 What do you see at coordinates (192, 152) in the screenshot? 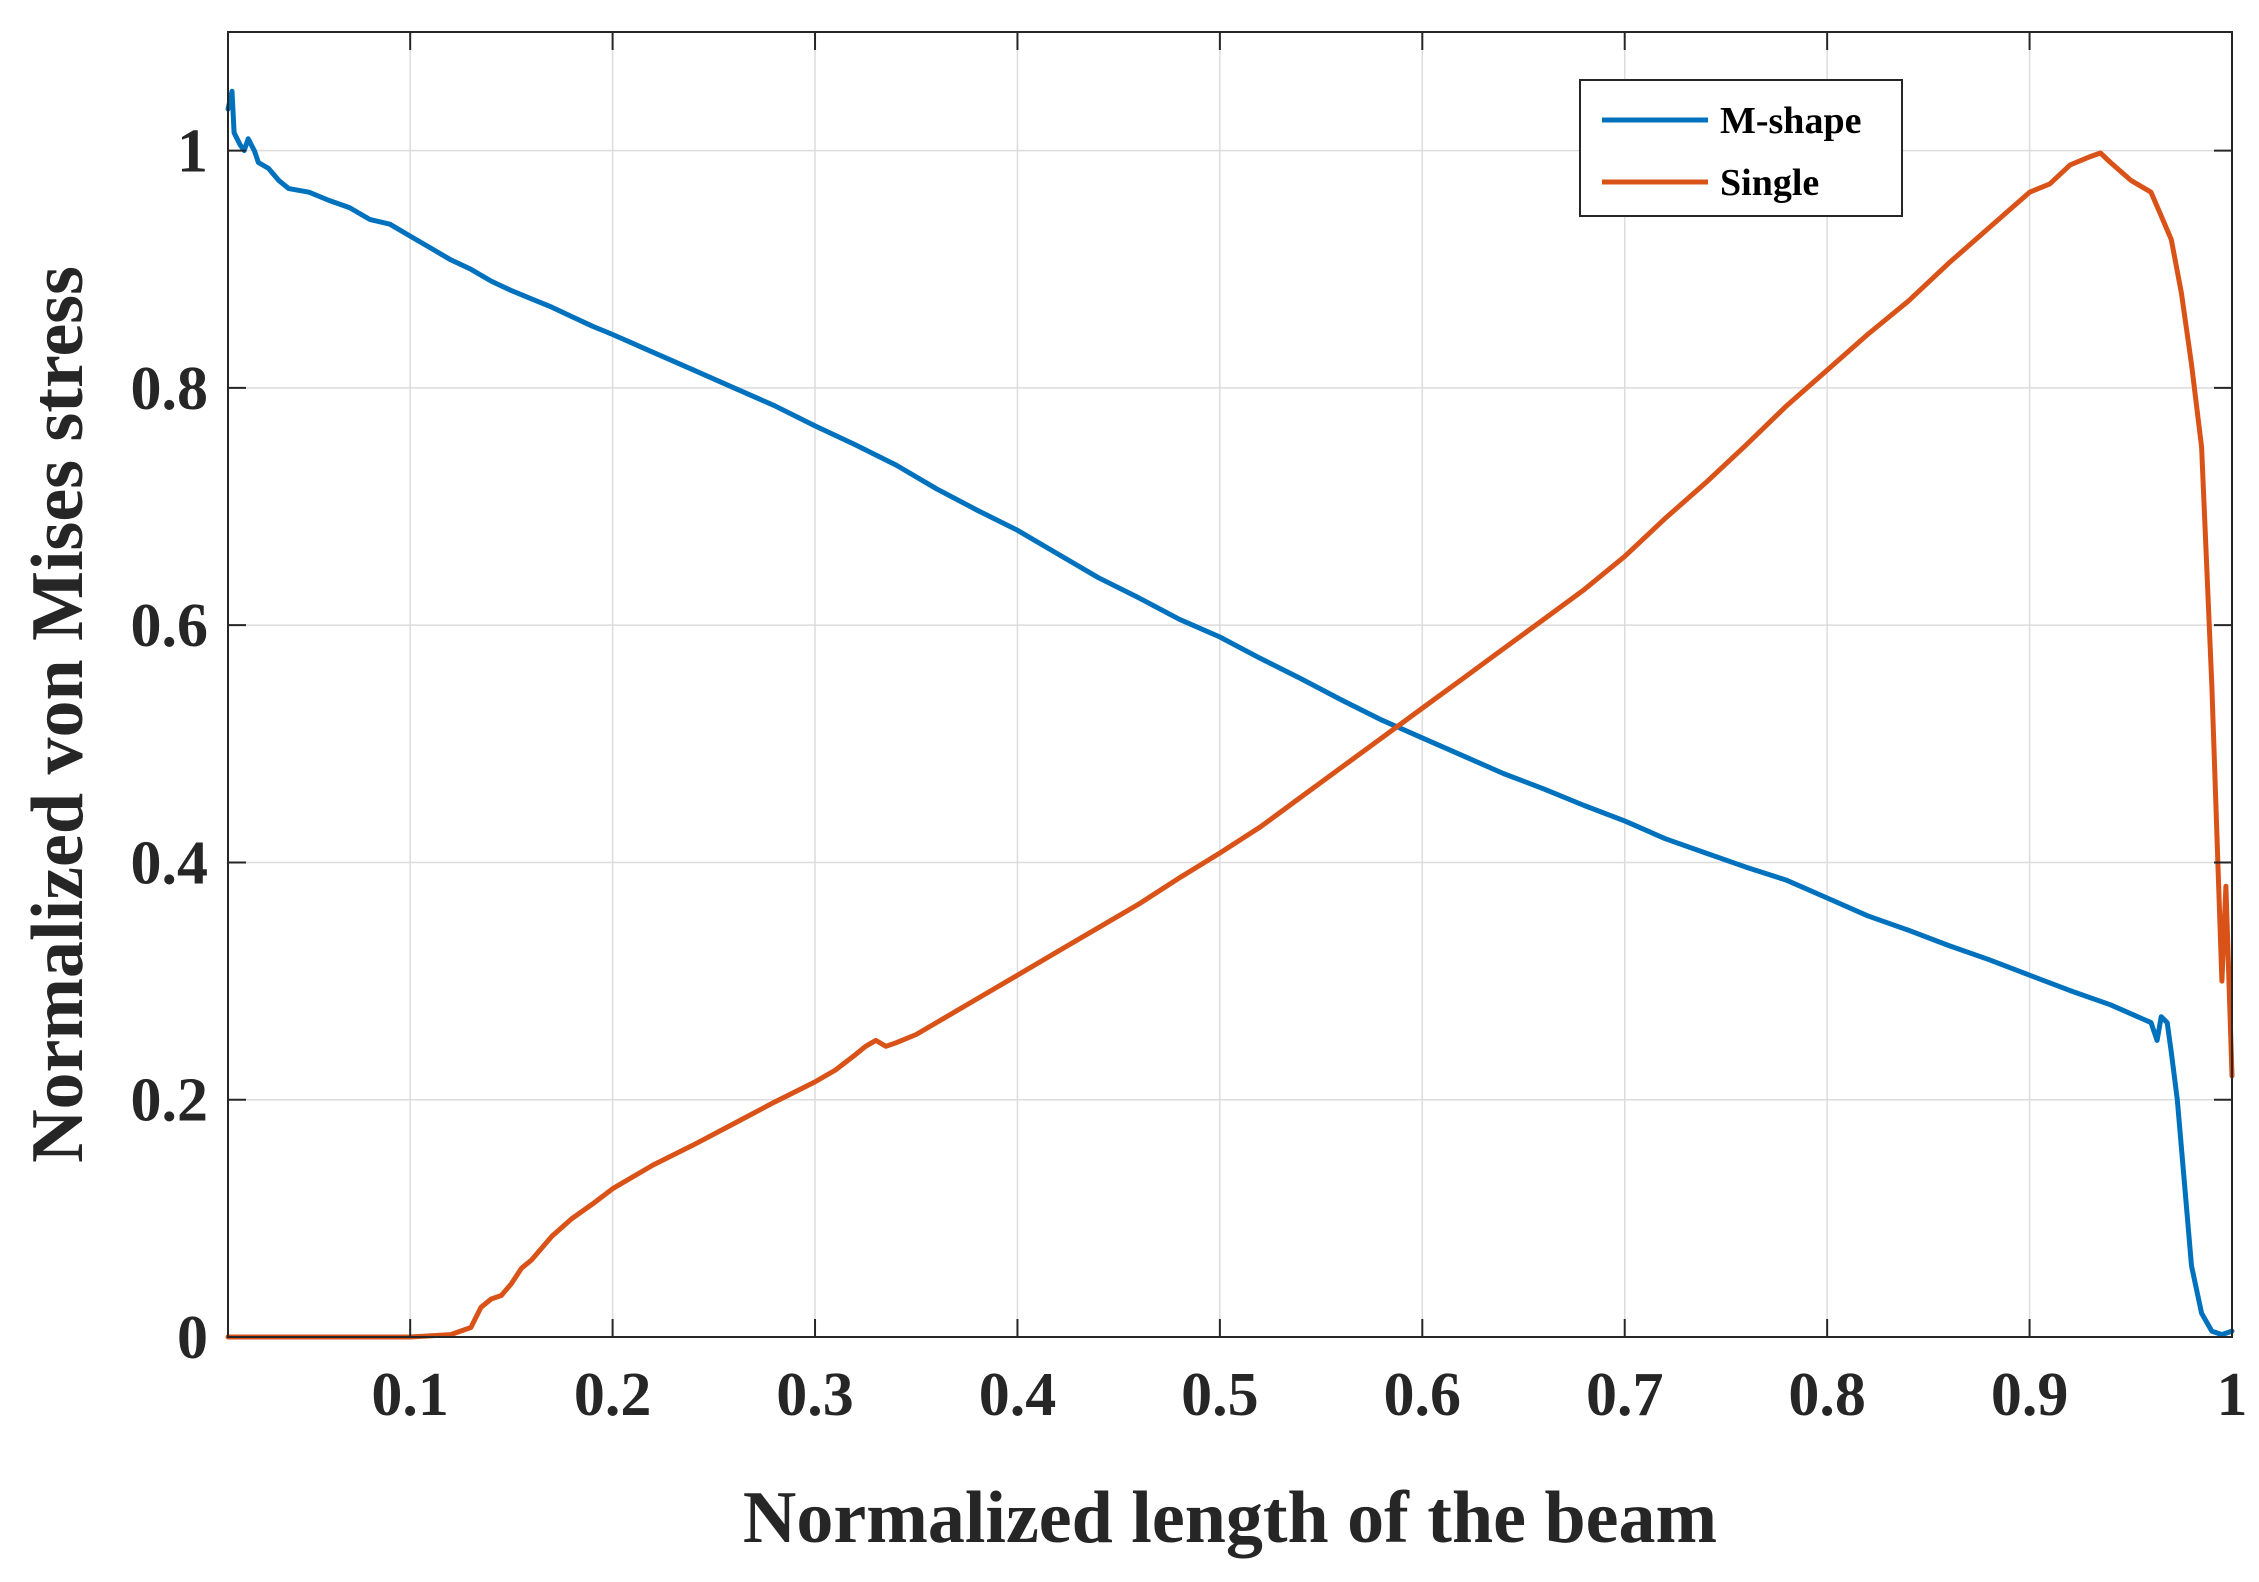
I see `y-tick-label: 1` at bounding box center [192, 152].